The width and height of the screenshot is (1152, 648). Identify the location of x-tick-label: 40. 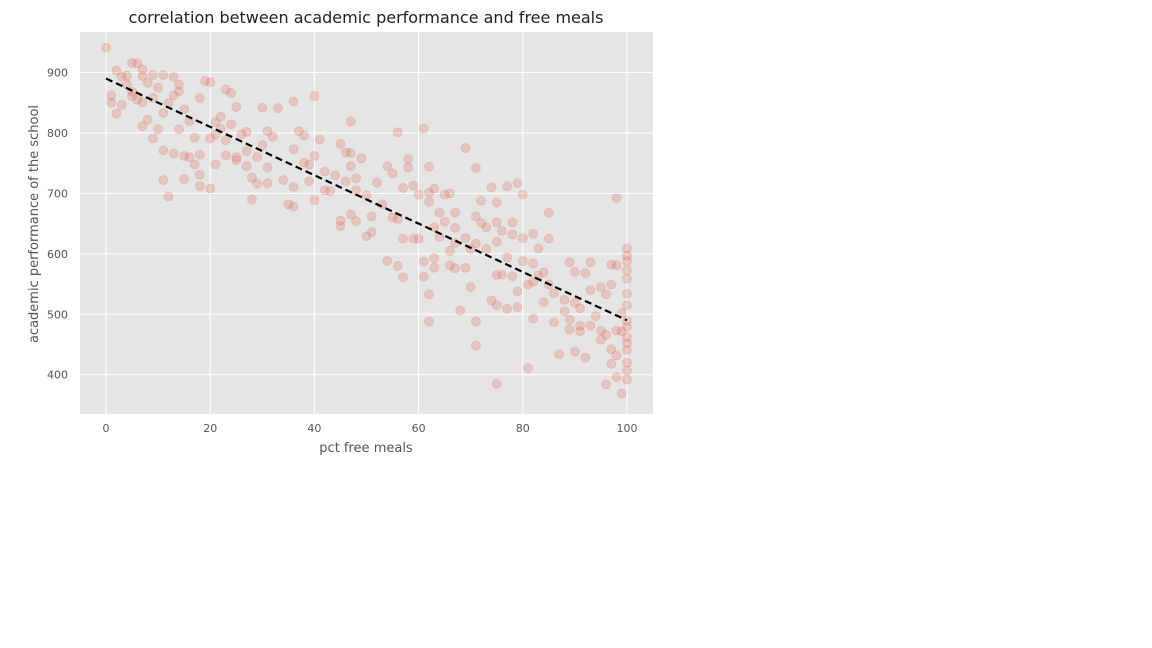
(314, 428).